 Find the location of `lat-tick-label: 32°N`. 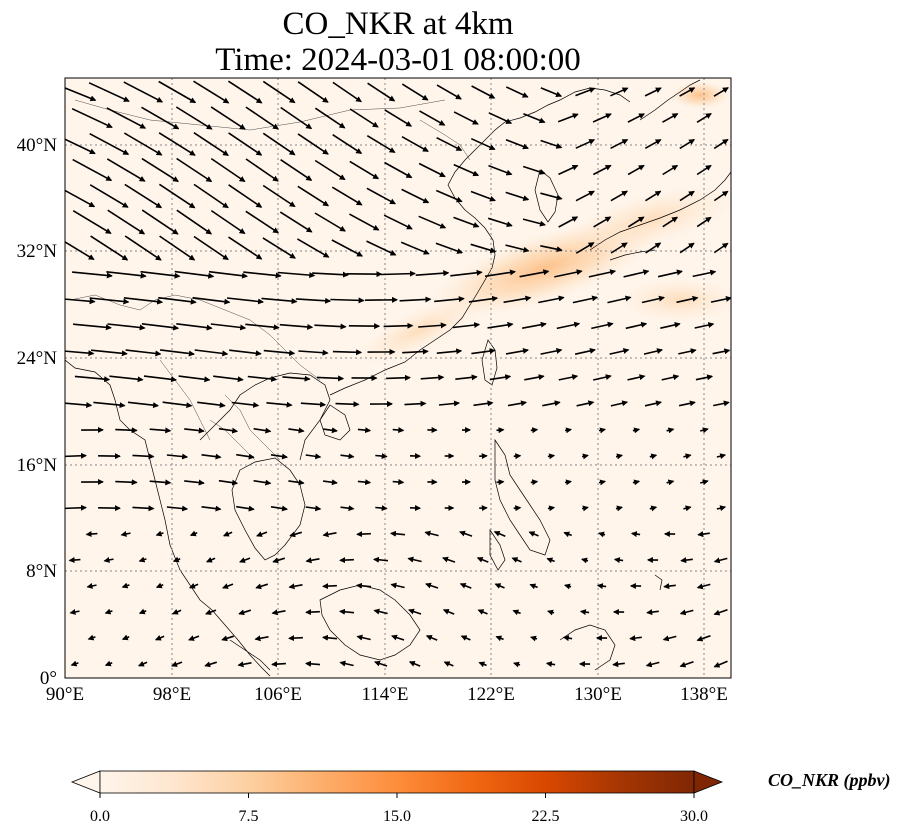

lat-tick-label: 32°N is located at coordinates (37, 251).